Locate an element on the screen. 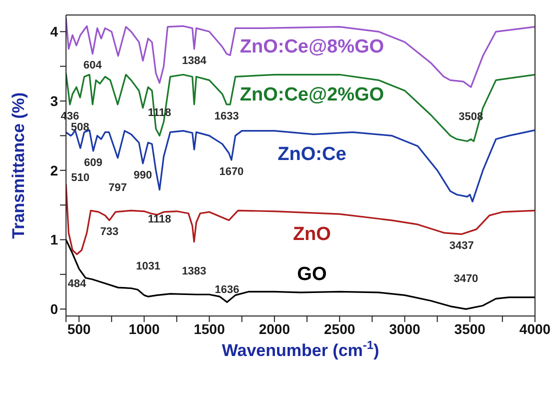  x-tick-label: 2000 is located at coordinates (274, 328).